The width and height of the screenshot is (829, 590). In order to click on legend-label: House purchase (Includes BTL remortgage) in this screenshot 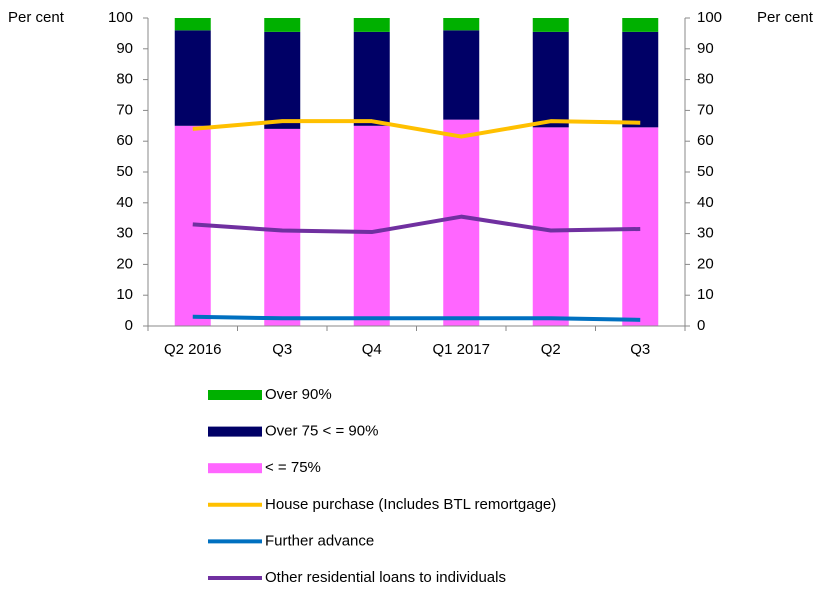, I will do `click(410, 504)`.